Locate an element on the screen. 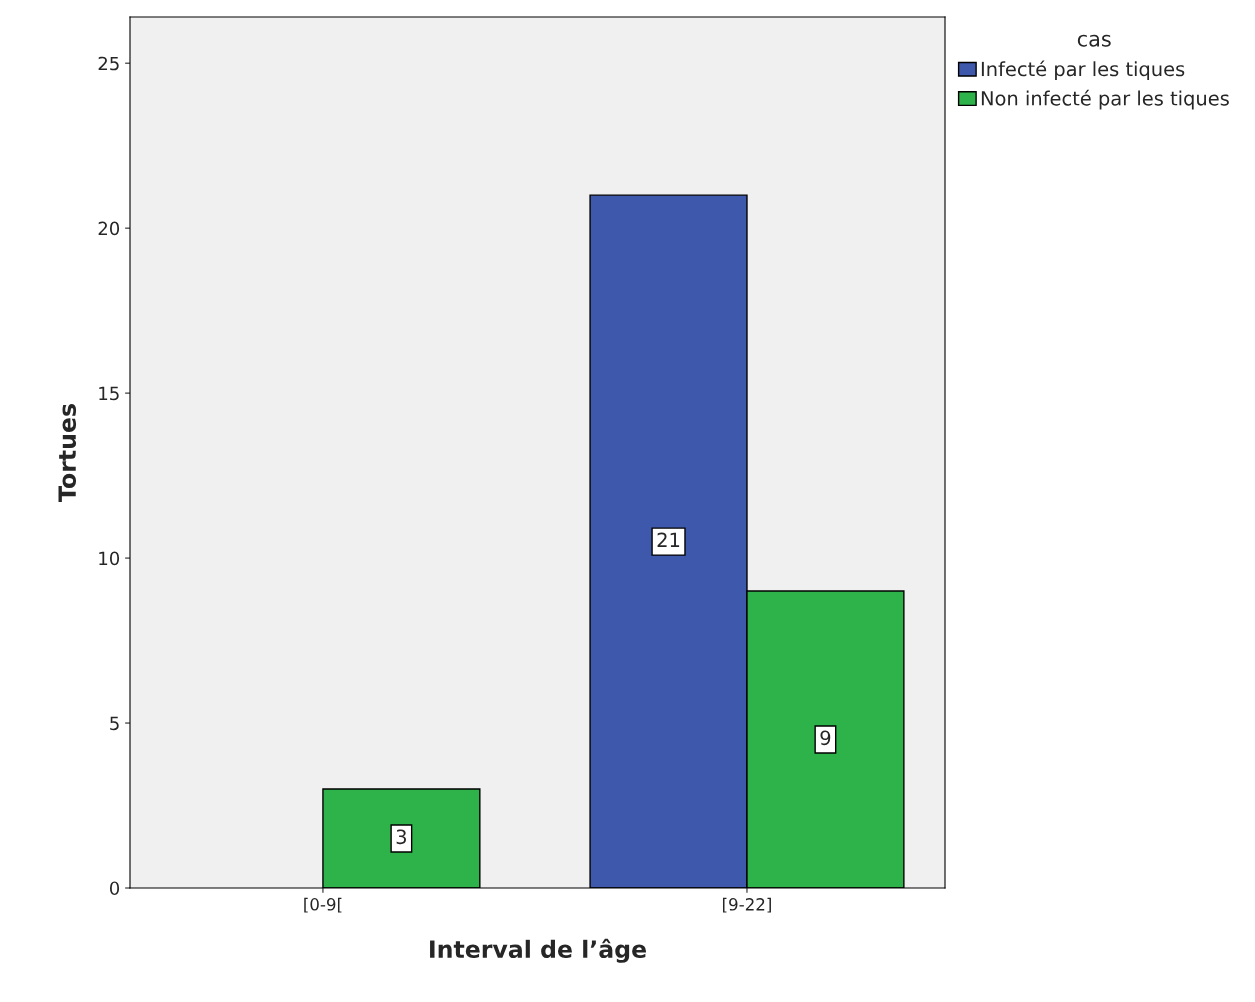 The image size is (1255, 1002). y-tick-label: 10 is located at coordinates (109, 558).